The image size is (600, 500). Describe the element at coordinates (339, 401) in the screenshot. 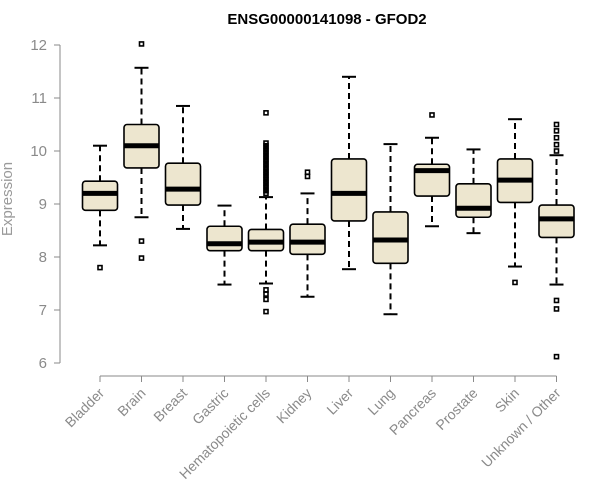

I see `x-tick-label: Liver` at that location.